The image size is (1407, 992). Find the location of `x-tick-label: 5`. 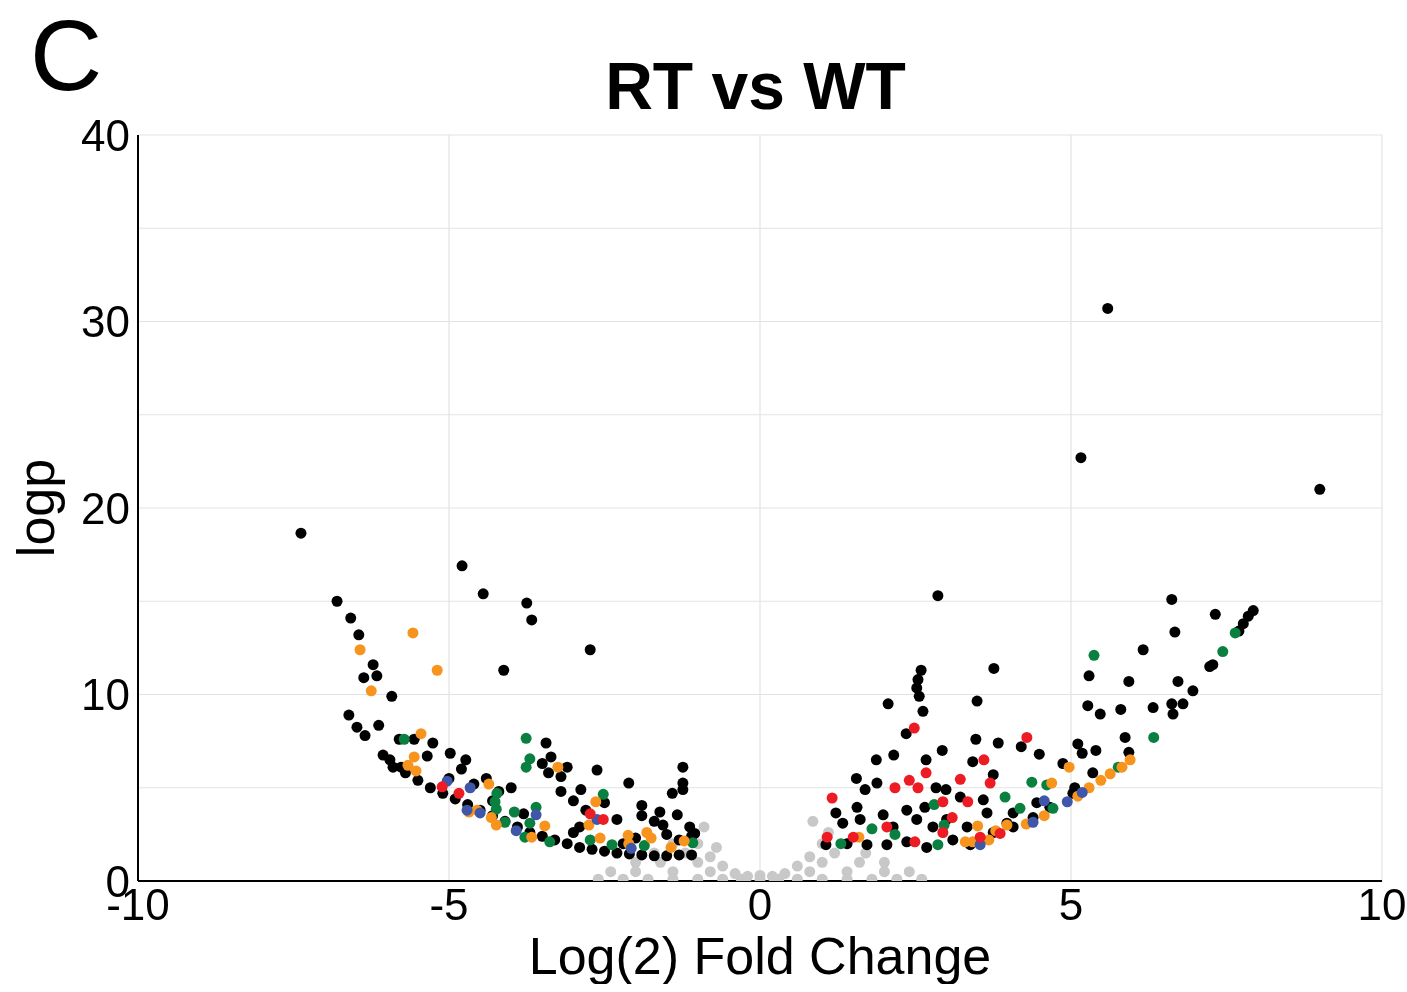

x-tick-label: 5 is located at coordinates (1071, 905).